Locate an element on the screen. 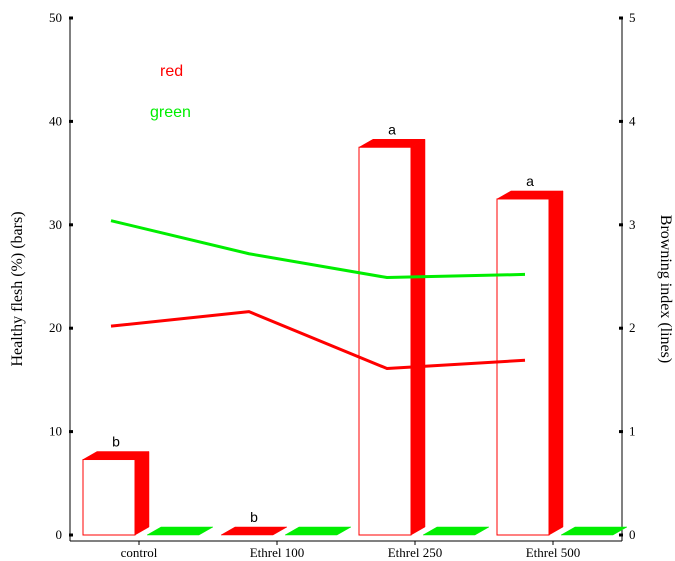 The image size is (675, 561). y-tick-label-left: 50 is located at coordinates (55, 17).